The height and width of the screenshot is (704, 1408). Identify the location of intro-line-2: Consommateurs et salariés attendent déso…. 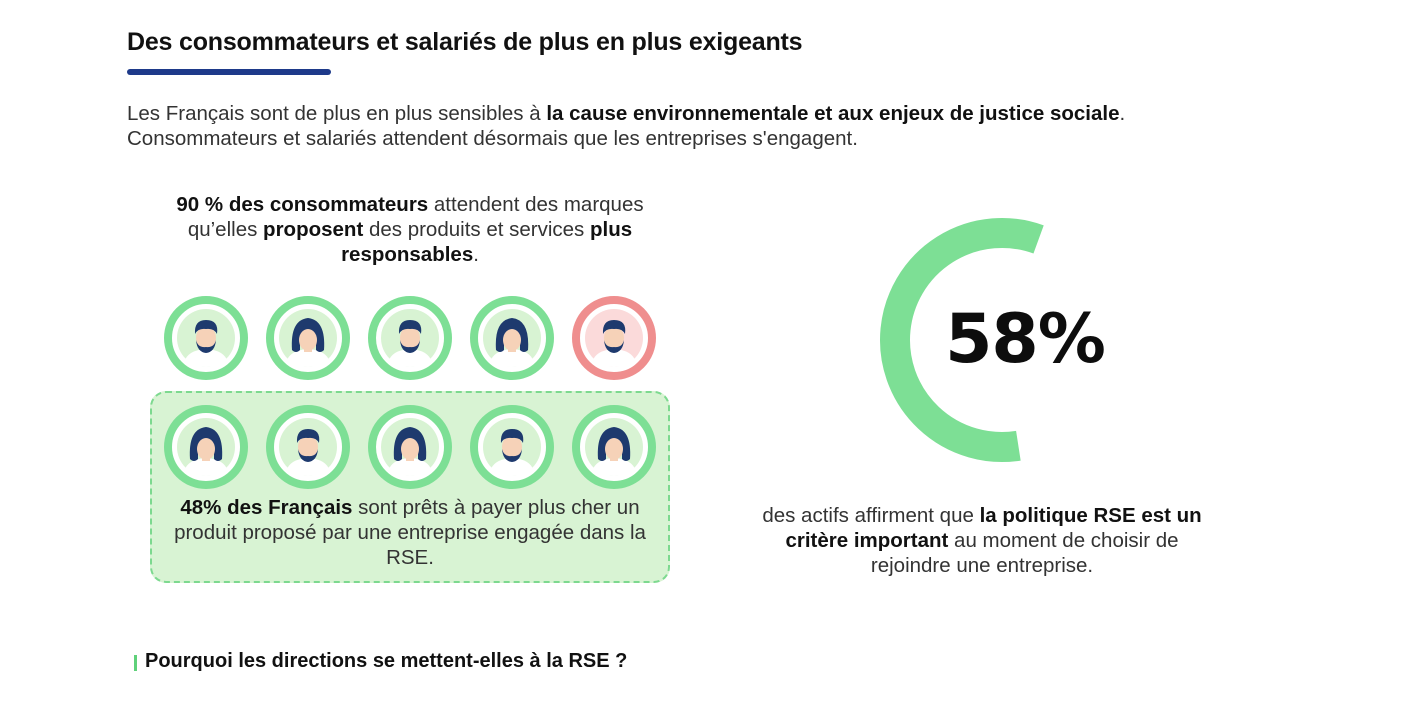
(492, 138).